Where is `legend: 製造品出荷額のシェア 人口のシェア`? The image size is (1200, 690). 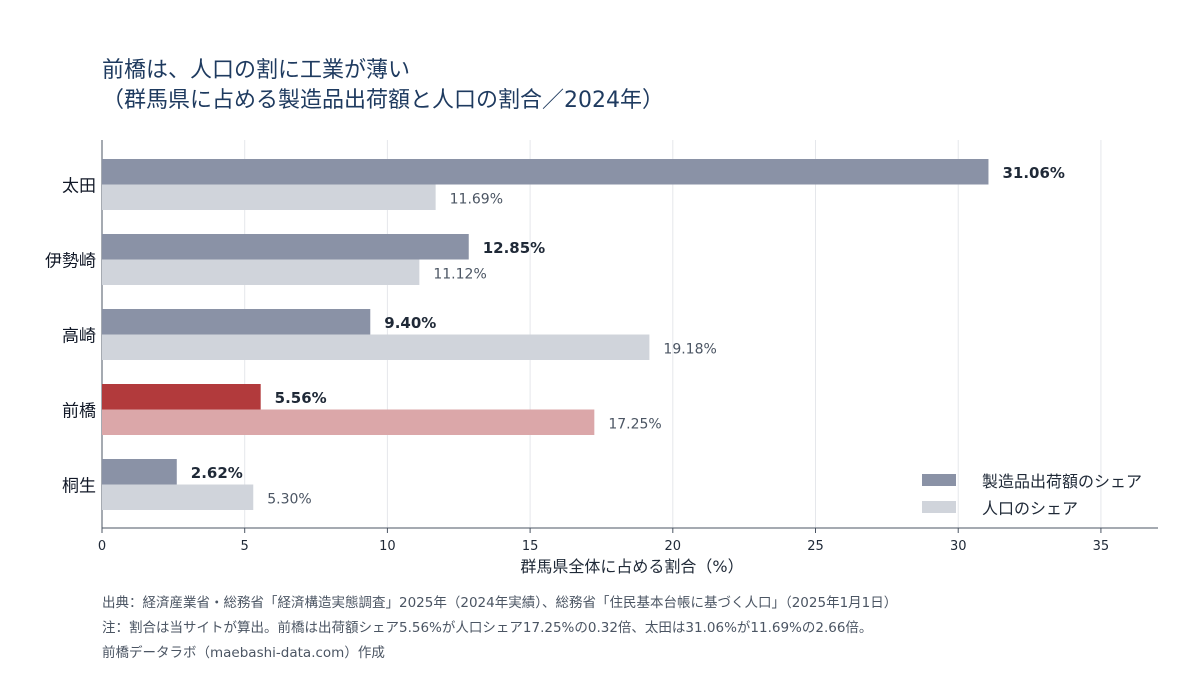
legend: 製造品出荷額のシェア 人口のシェア is located at coordinates (1032, 493).